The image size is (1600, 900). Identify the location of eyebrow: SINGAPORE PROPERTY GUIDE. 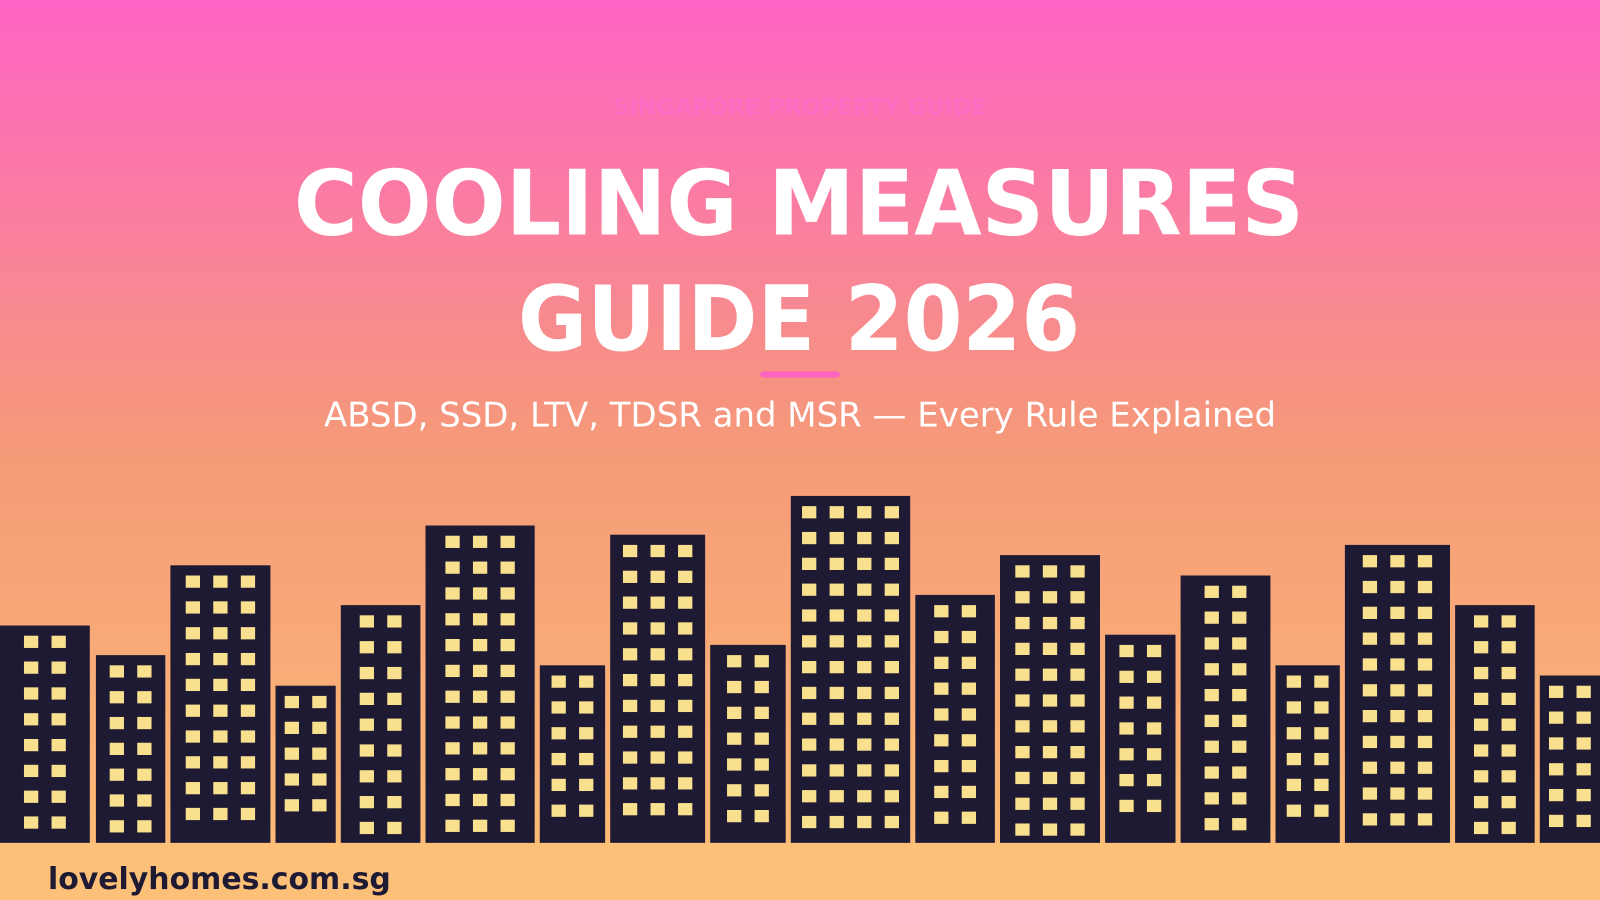
(799, 107).